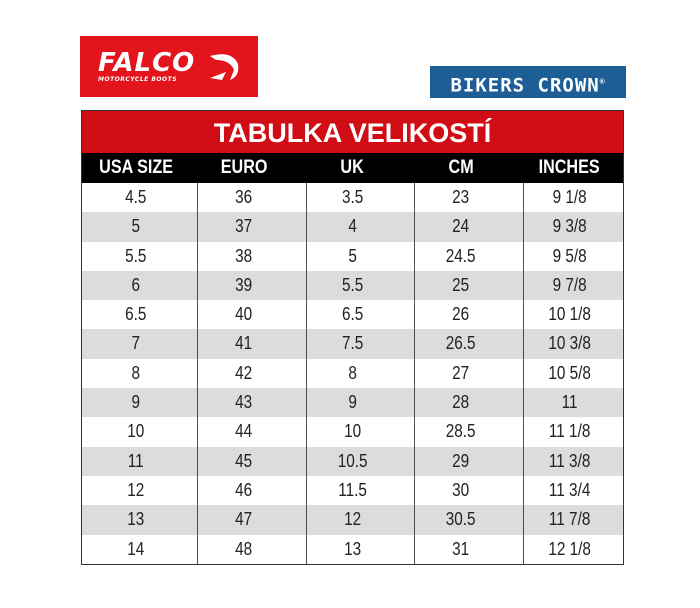 This screenshot has height=608, width=700. Describe the element at coordinates (568, 373) in the screenshot. I see `table-cell: 10 5/8` at that location.